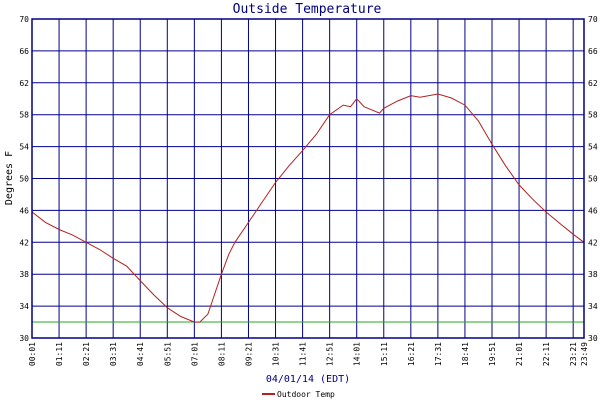  What do you see at coordinates (24, 274) in the screenshot?
I see `y-tick-label-left: 38` at bounding box center [24, 274].